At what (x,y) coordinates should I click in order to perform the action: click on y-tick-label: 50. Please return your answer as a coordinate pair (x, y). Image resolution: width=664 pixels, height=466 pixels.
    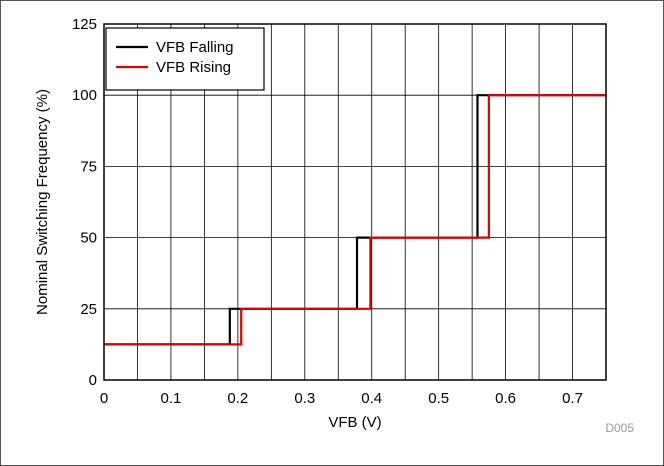
    Looking at the image, I should click on (88, 238).